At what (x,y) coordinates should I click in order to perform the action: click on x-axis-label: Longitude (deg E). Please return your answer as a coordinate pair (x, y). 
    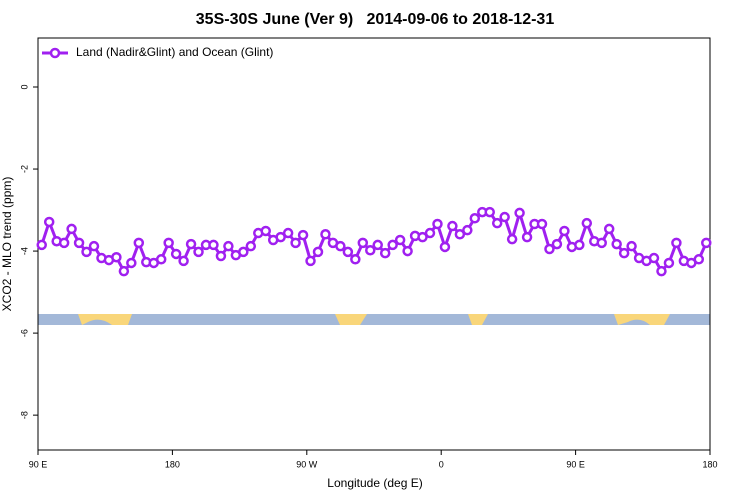
    Looking at the image, I should click on (374, 483).